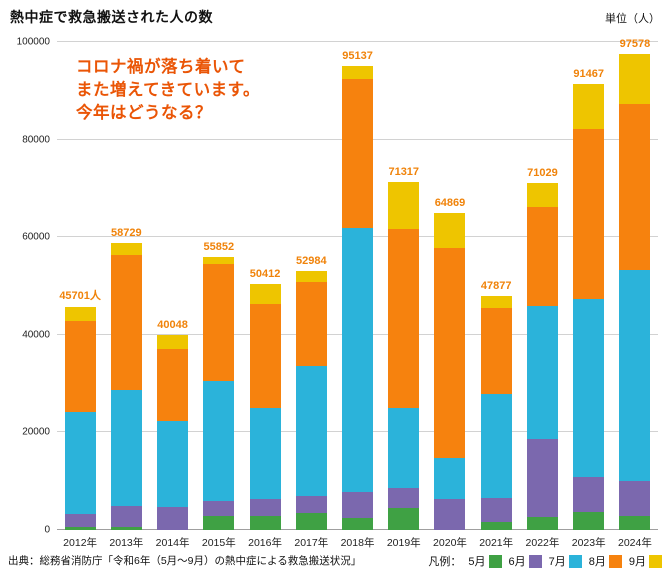 The image size is (670, 575). I want to click on legend-item-9月: 9月, so click(645, 561).